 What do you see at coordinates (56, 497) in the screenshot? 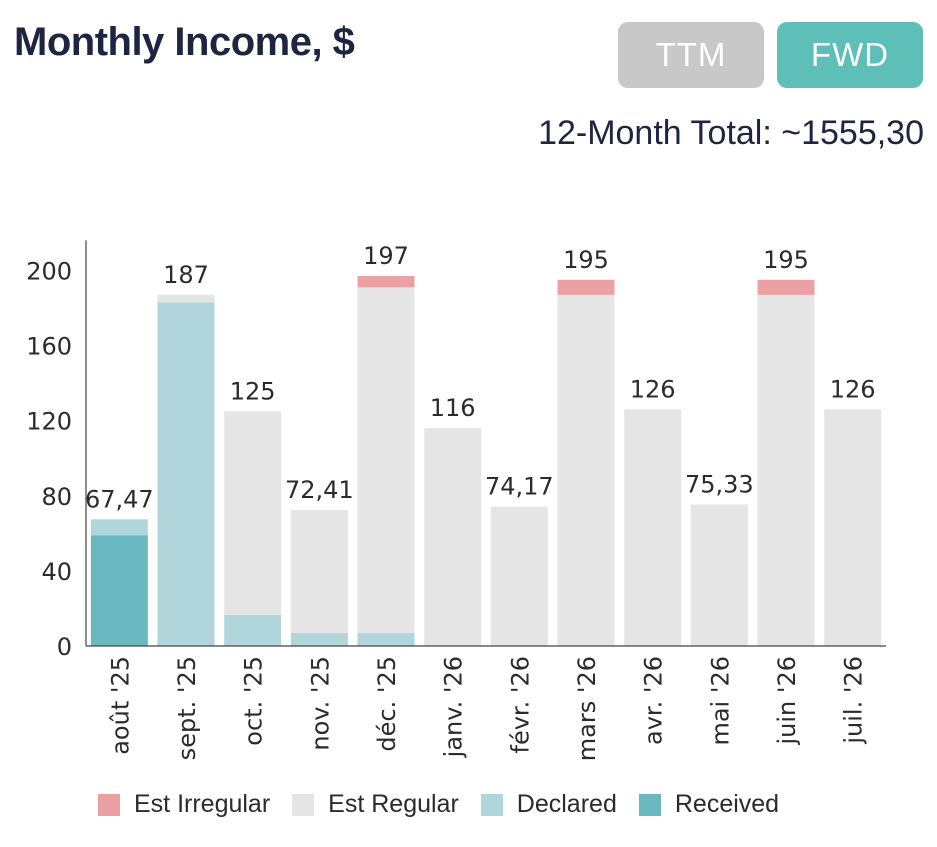
I see `y-tick-label: 80` at bounding box center [56, 497].